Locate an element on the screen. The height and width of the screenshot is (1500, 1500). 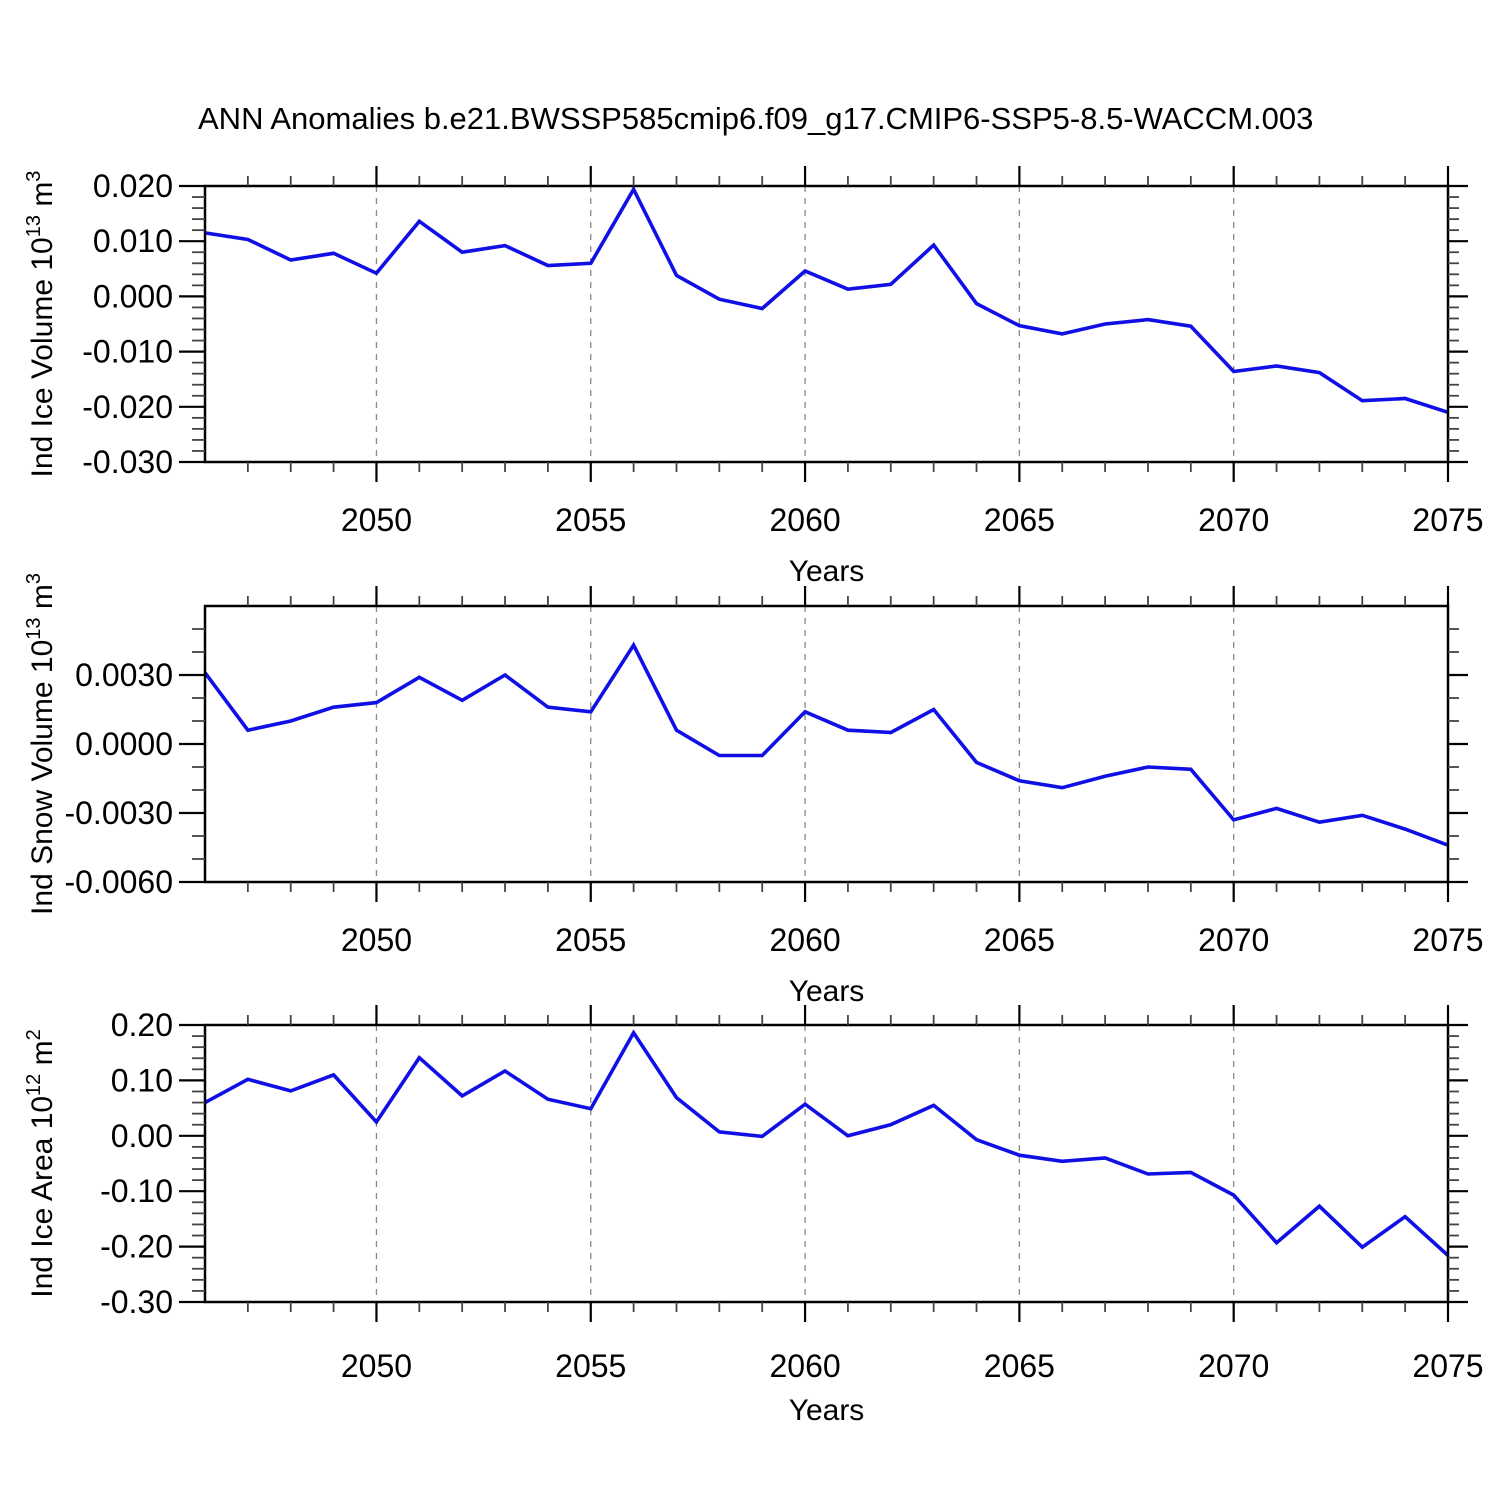
y-tick-label: 0.20 is located at coordinates (142, 1025).